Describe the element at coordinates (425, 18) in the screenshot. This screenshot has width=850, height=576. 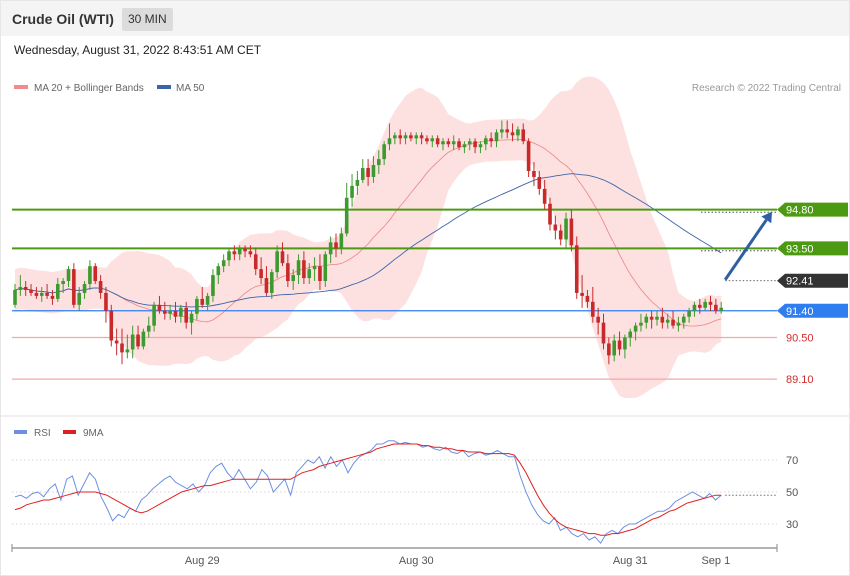
I see `chart-header: Crude Oil (WTI) 30 MIN` at that location.